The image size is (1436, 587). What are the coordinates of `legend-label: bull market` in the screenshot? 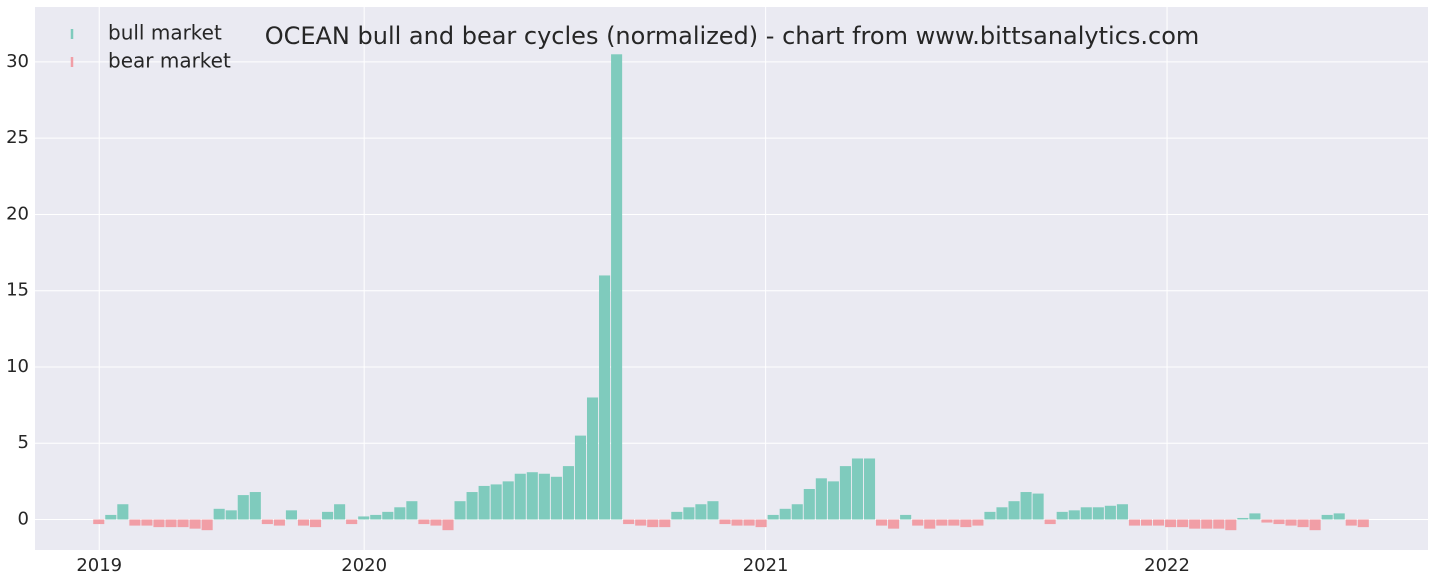 It's located at (165, 33).